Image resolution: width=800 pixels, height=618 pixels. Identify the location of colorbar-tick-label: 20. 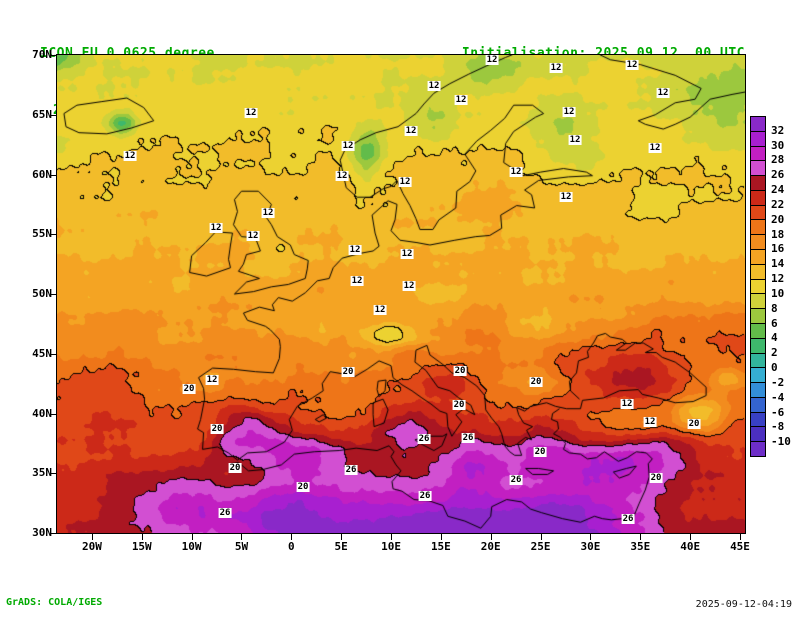
(778, 219).